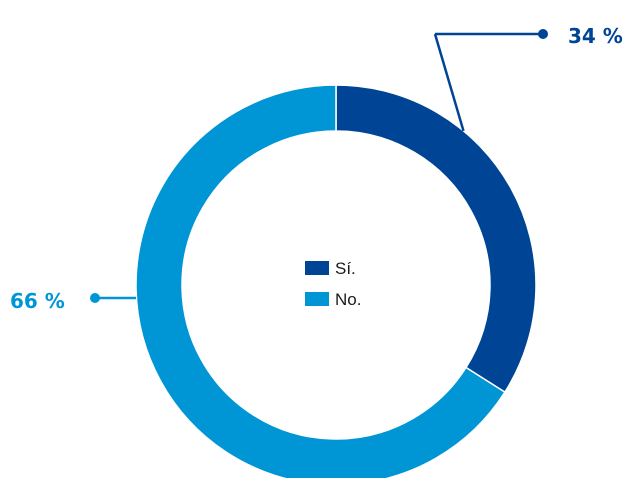 The width and height of the screenshot is (634, 478). What do you see at coordinates (317, 268) in the screenshot?
I see `legend-swatch-si` at bounding box center [317, 268].